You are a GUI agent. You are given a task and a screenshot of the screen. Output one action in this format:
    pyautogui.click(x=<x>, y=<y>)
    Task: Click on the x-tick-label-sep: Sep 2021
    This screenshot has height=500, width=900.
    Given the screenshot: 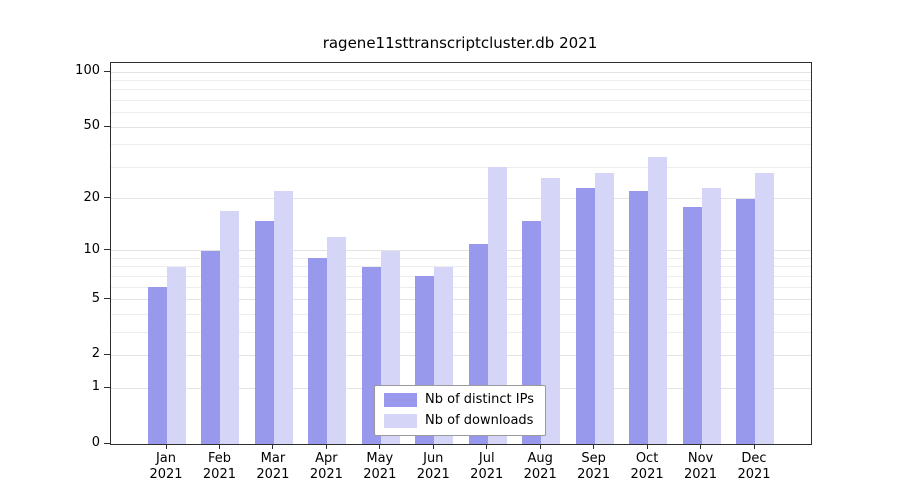 What is the action you would take?
    pyautogui.click(x=594, y=467)
    